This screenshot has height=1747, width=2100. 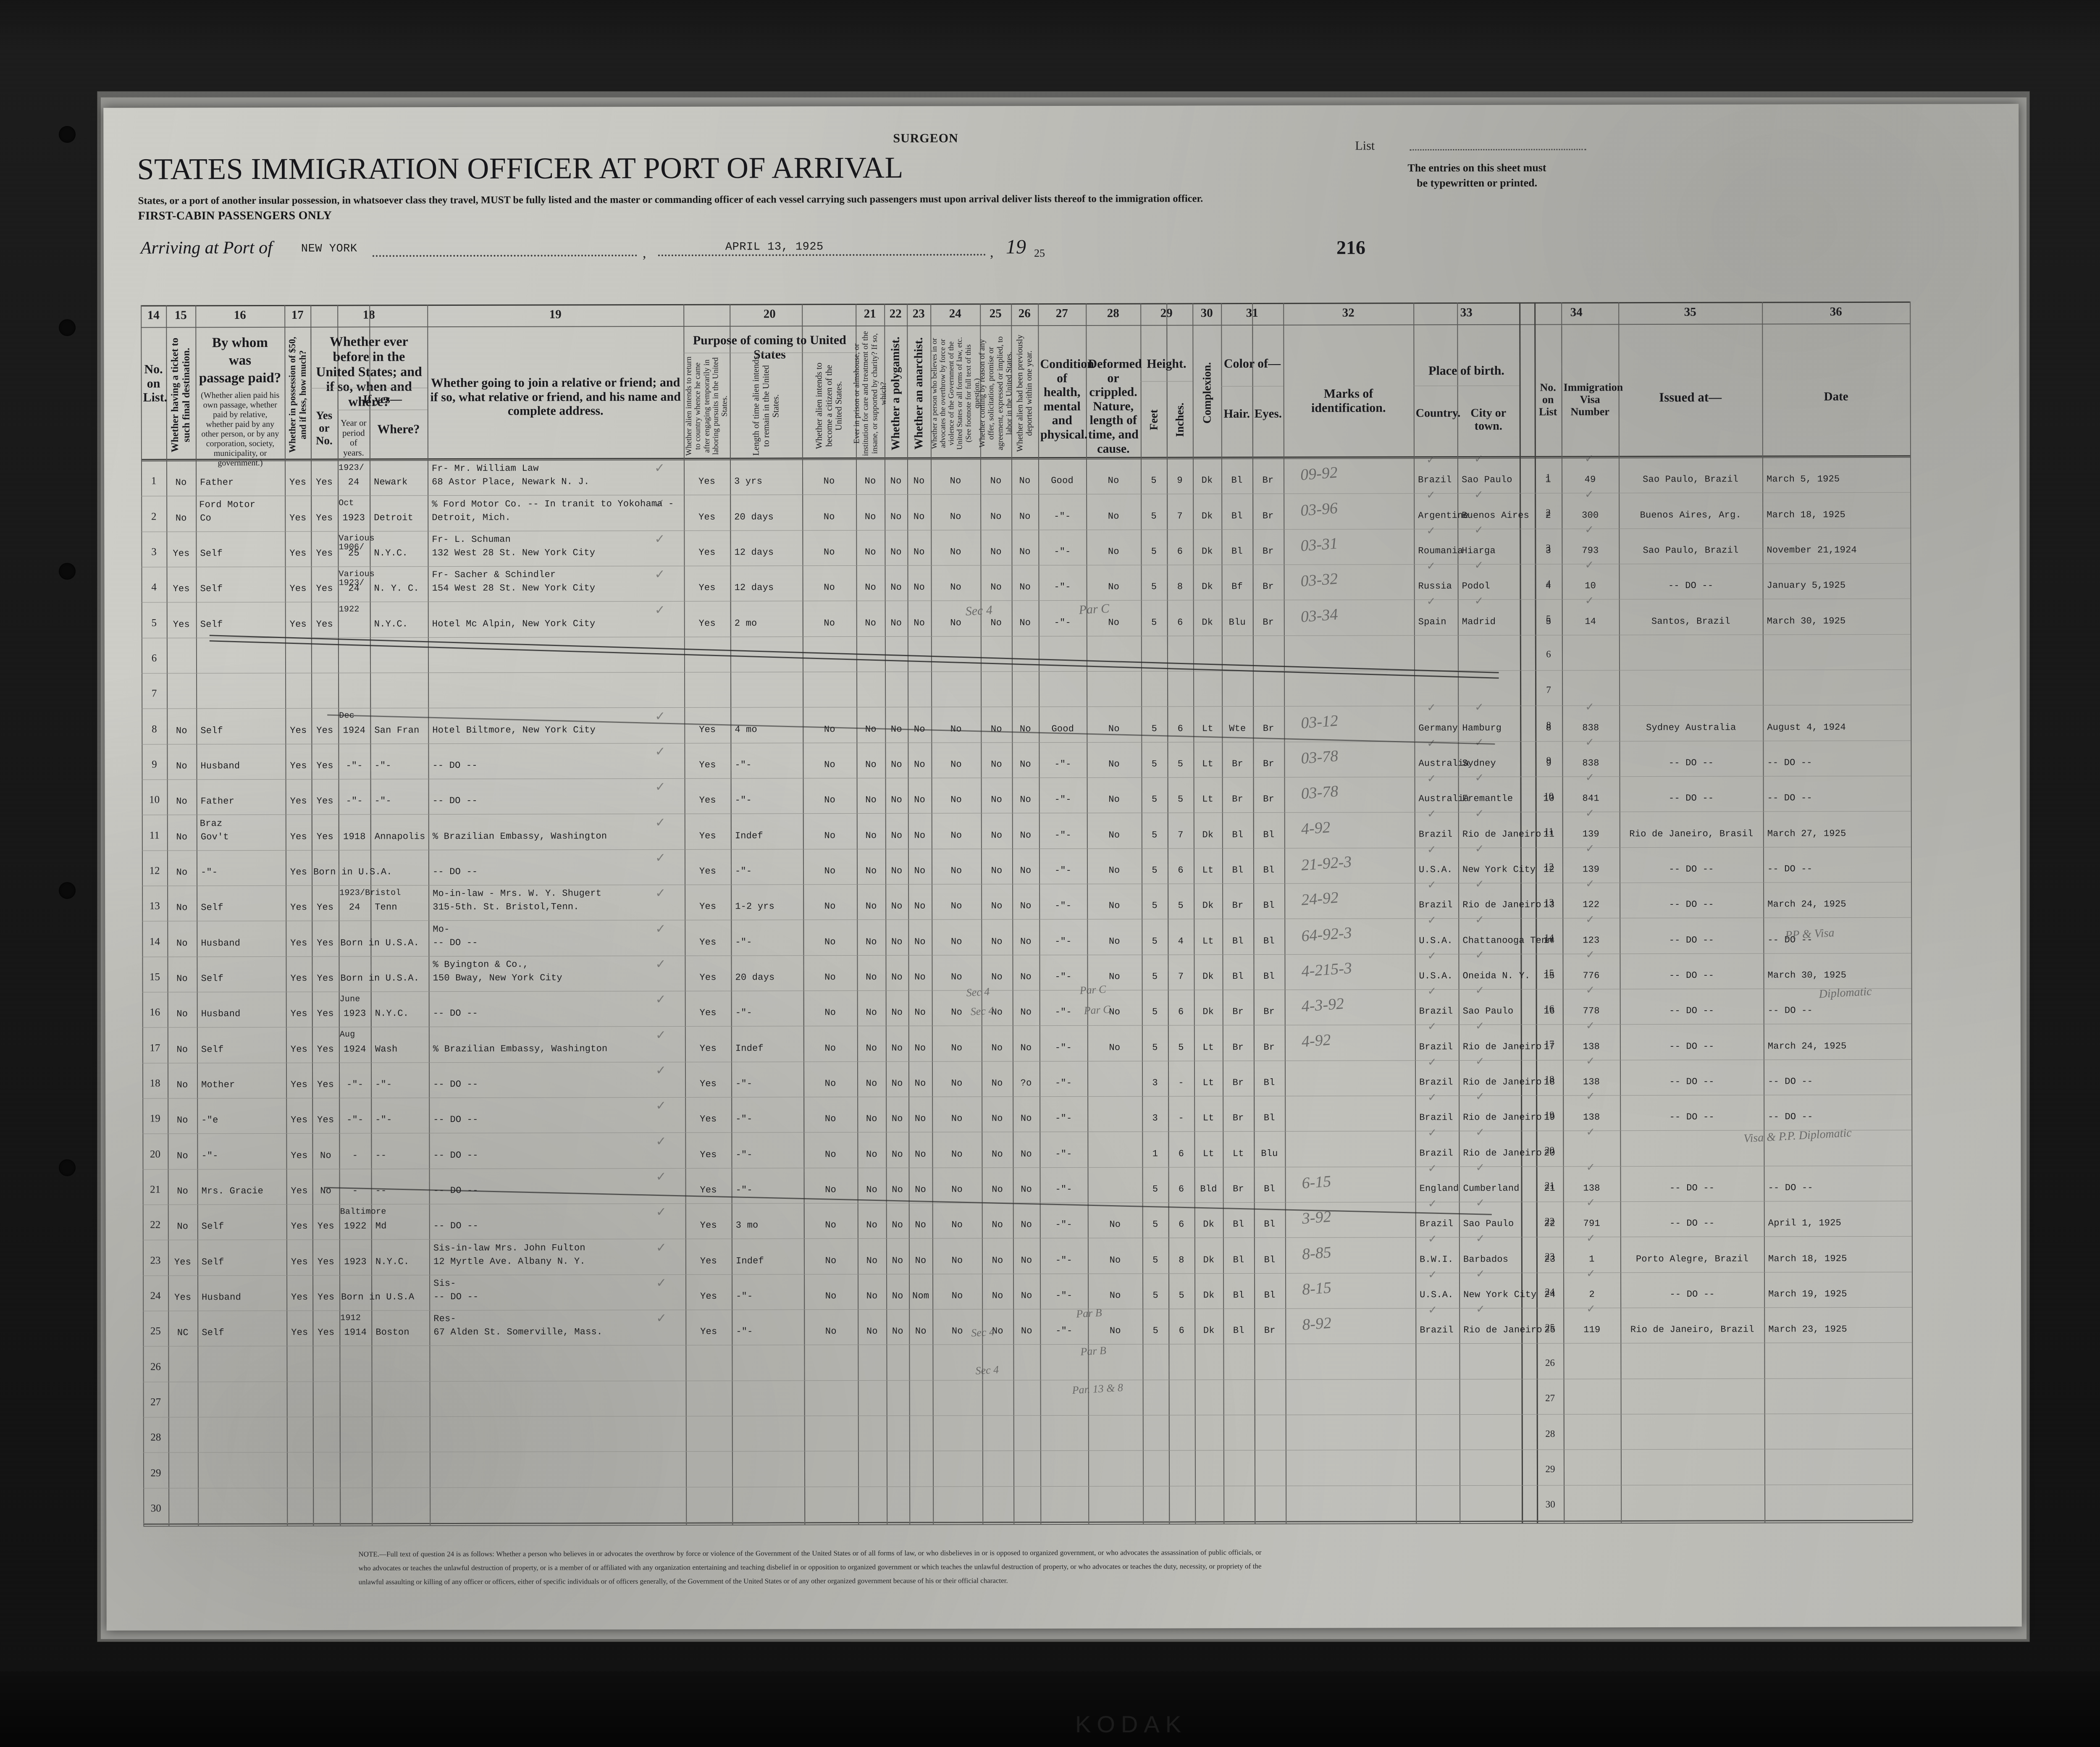 What do you see at coordinates (1155, 1118) in the screenshot?
I see `cell-c29f: 3` at bounding box center [1155, 1118].